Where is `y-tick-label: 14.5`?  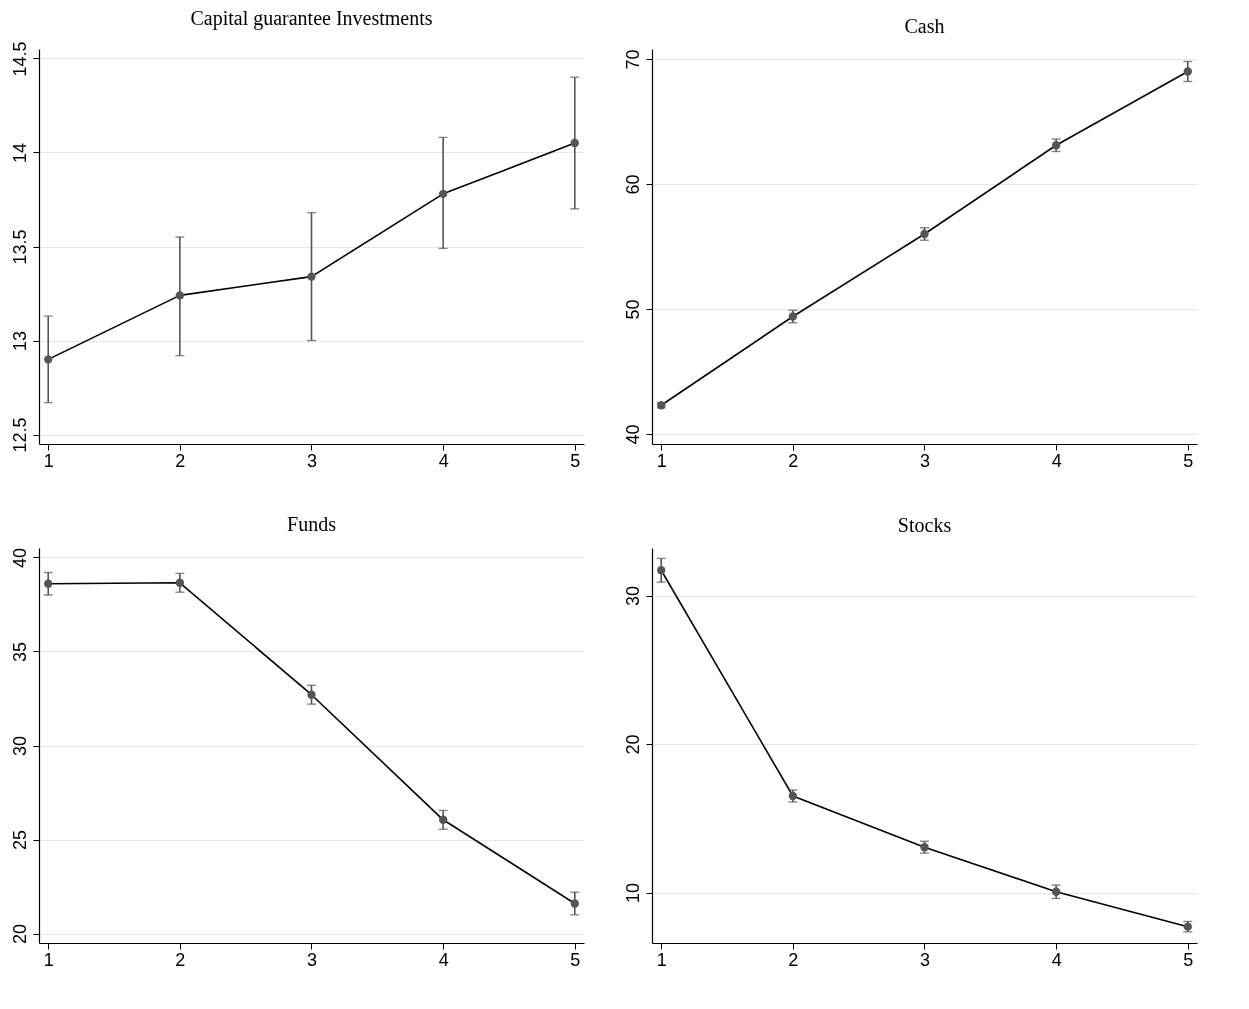
y-tick-label: 14.5 is located at coordinates (19, 59).